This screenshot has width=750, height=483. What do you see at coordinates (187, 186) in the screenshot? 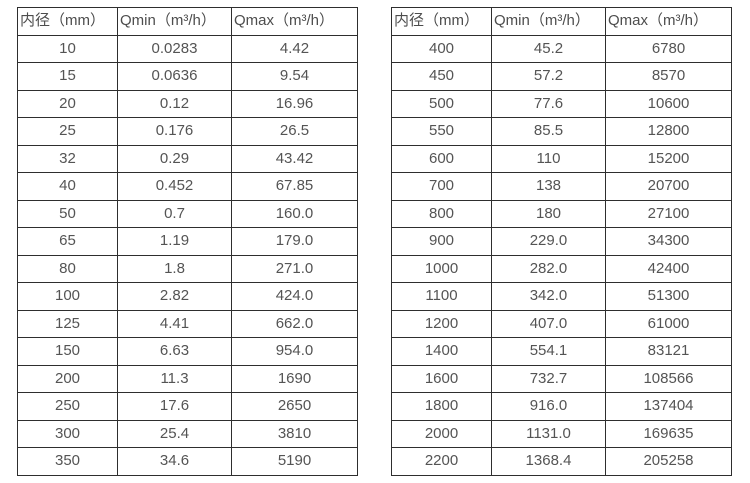
I see `table-row: 40 0.452 67.85` at bounding box center [187, 186].